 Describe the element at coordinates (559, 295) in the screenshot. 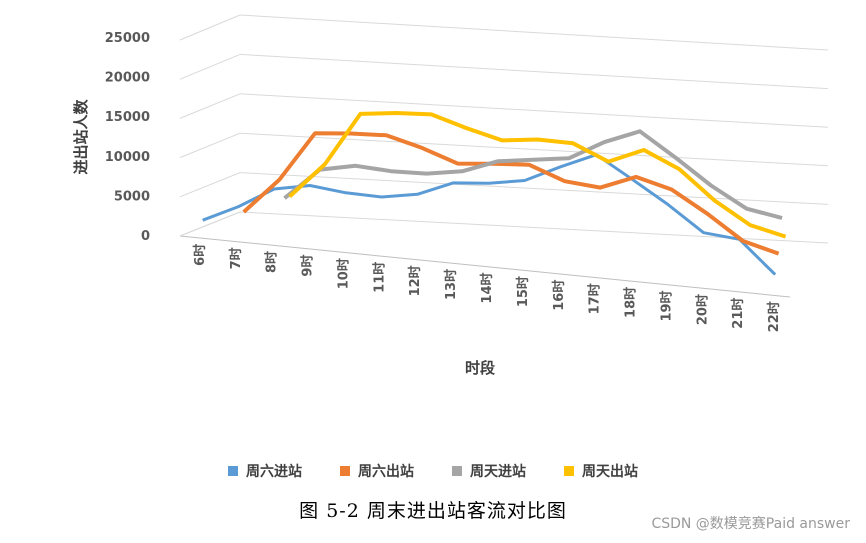

I see `x-tick-label: 16时` at that location.